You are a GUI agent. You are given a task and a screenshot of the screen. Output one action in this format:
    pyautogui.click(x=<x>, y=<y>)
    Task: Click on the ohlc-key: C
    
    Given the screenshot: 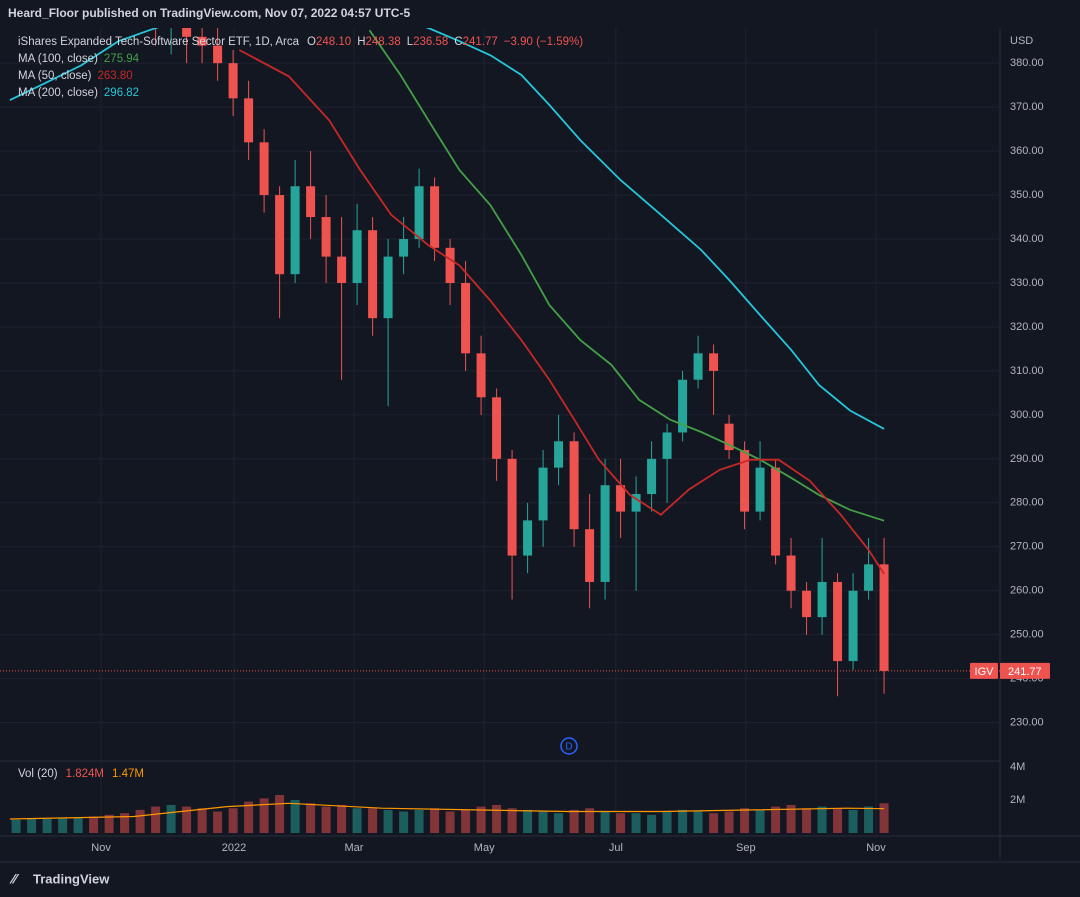 What is the action you would take?
    pyautogui.click(x=458, y=42)
    